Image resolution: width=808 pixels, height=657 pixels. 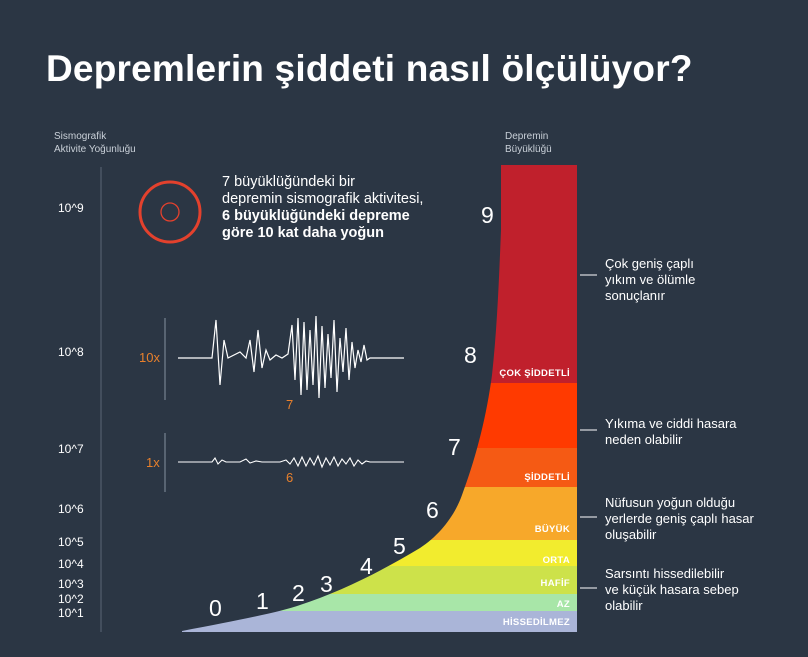 What do you see at coordinates (631, 534) in the screenshot?
I see `description-line: oluşabilir` at bounding box center [631, 534].